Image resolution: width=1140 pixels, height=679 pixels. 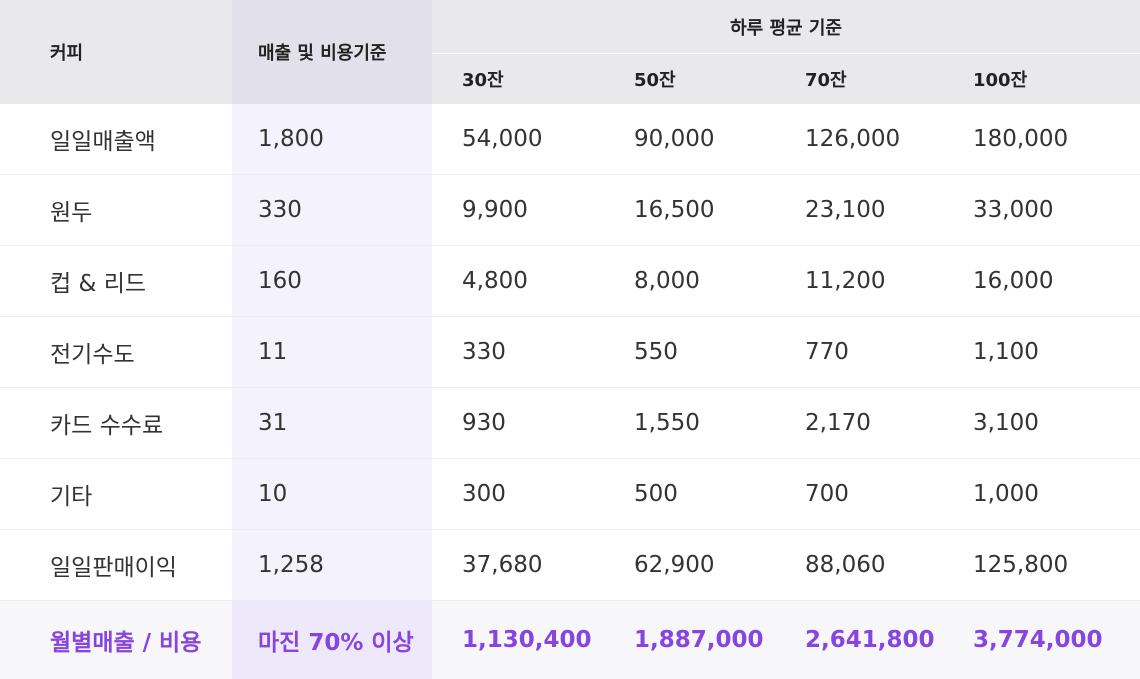 What do you see at coordinates (332, 565) in the screenshot?
I see `basis-cell: 1,258` at bounding box center [332, 565].